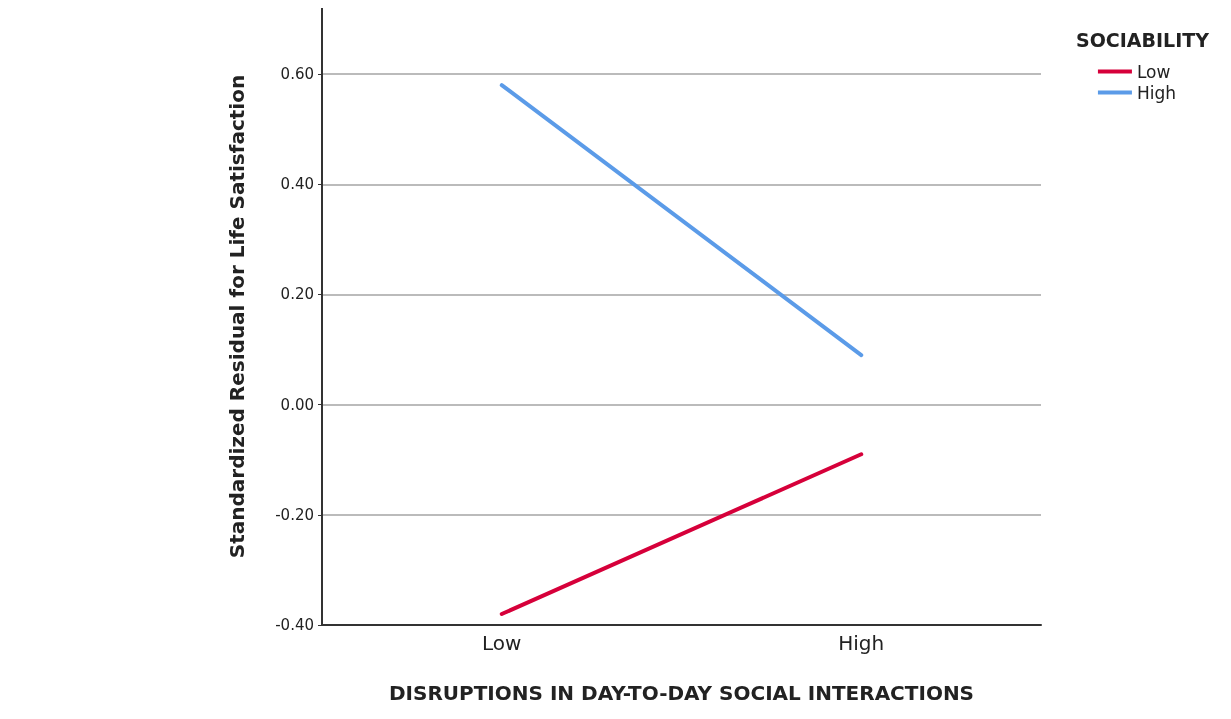 This screenshot has height=719, width=1231. I want to click on legend-label: Low, so click(1153, 71).